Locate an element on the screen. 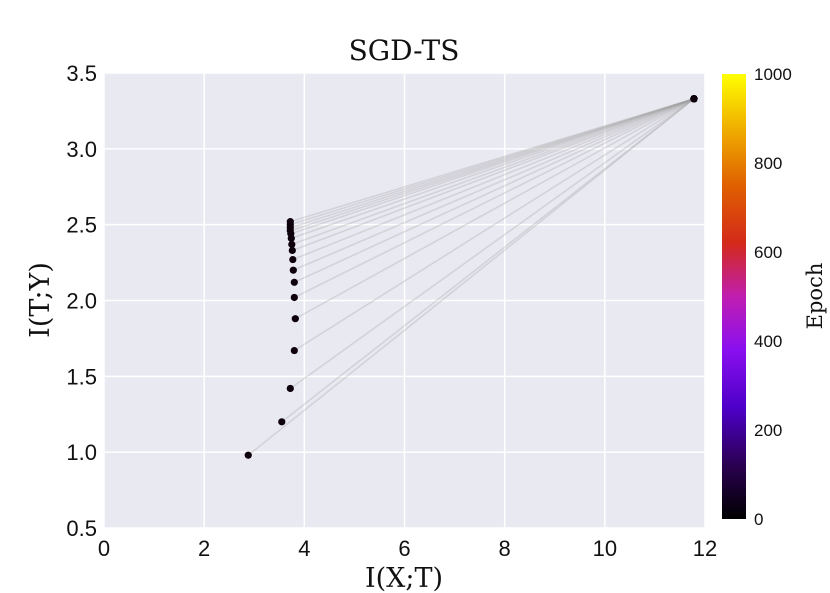 The height and width of the screenshot is (593, 830). y-tick-label: 2.0 is located at coordinates (81, 301).